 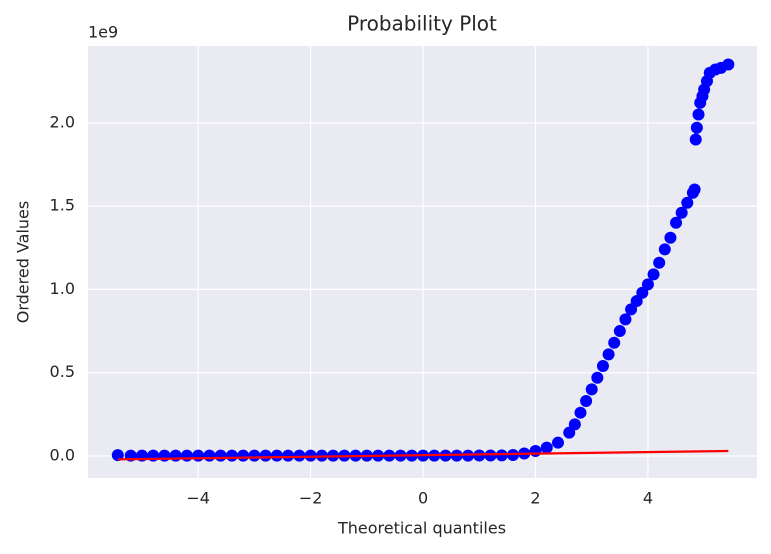 I want to click on x-axis-label: Theoretical quantiles, so click(x=421, y=528).